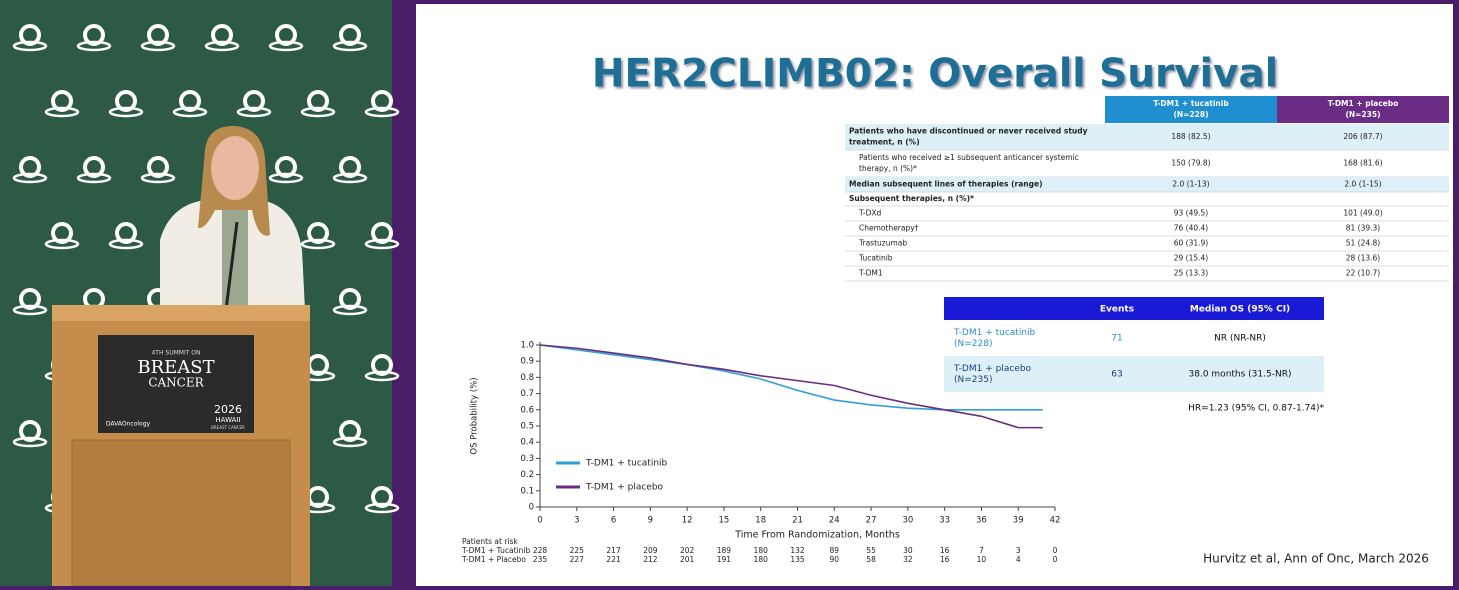 The height and width of the screenshot is (590, 1459). What do you see at coordinates (871, 550) in the screenshot?
I see `risk-count: 55` at bounding box center [871, 550].